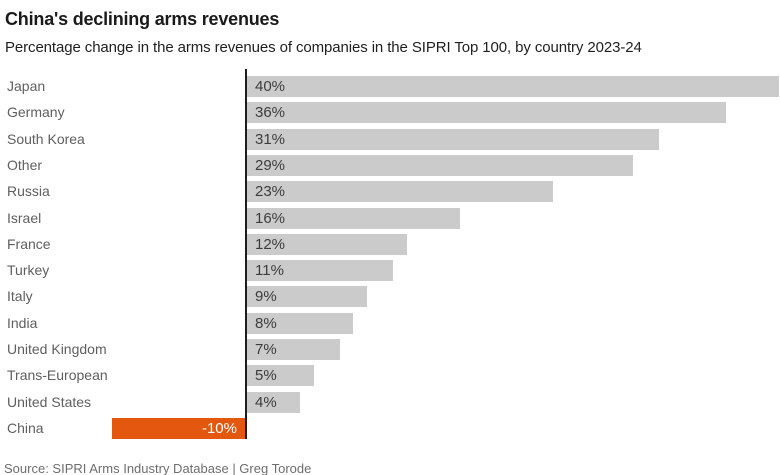 Image resolution: width=780 pixels, height=475 pixels. I want to click on category-label: Italy, so click(20, 296).